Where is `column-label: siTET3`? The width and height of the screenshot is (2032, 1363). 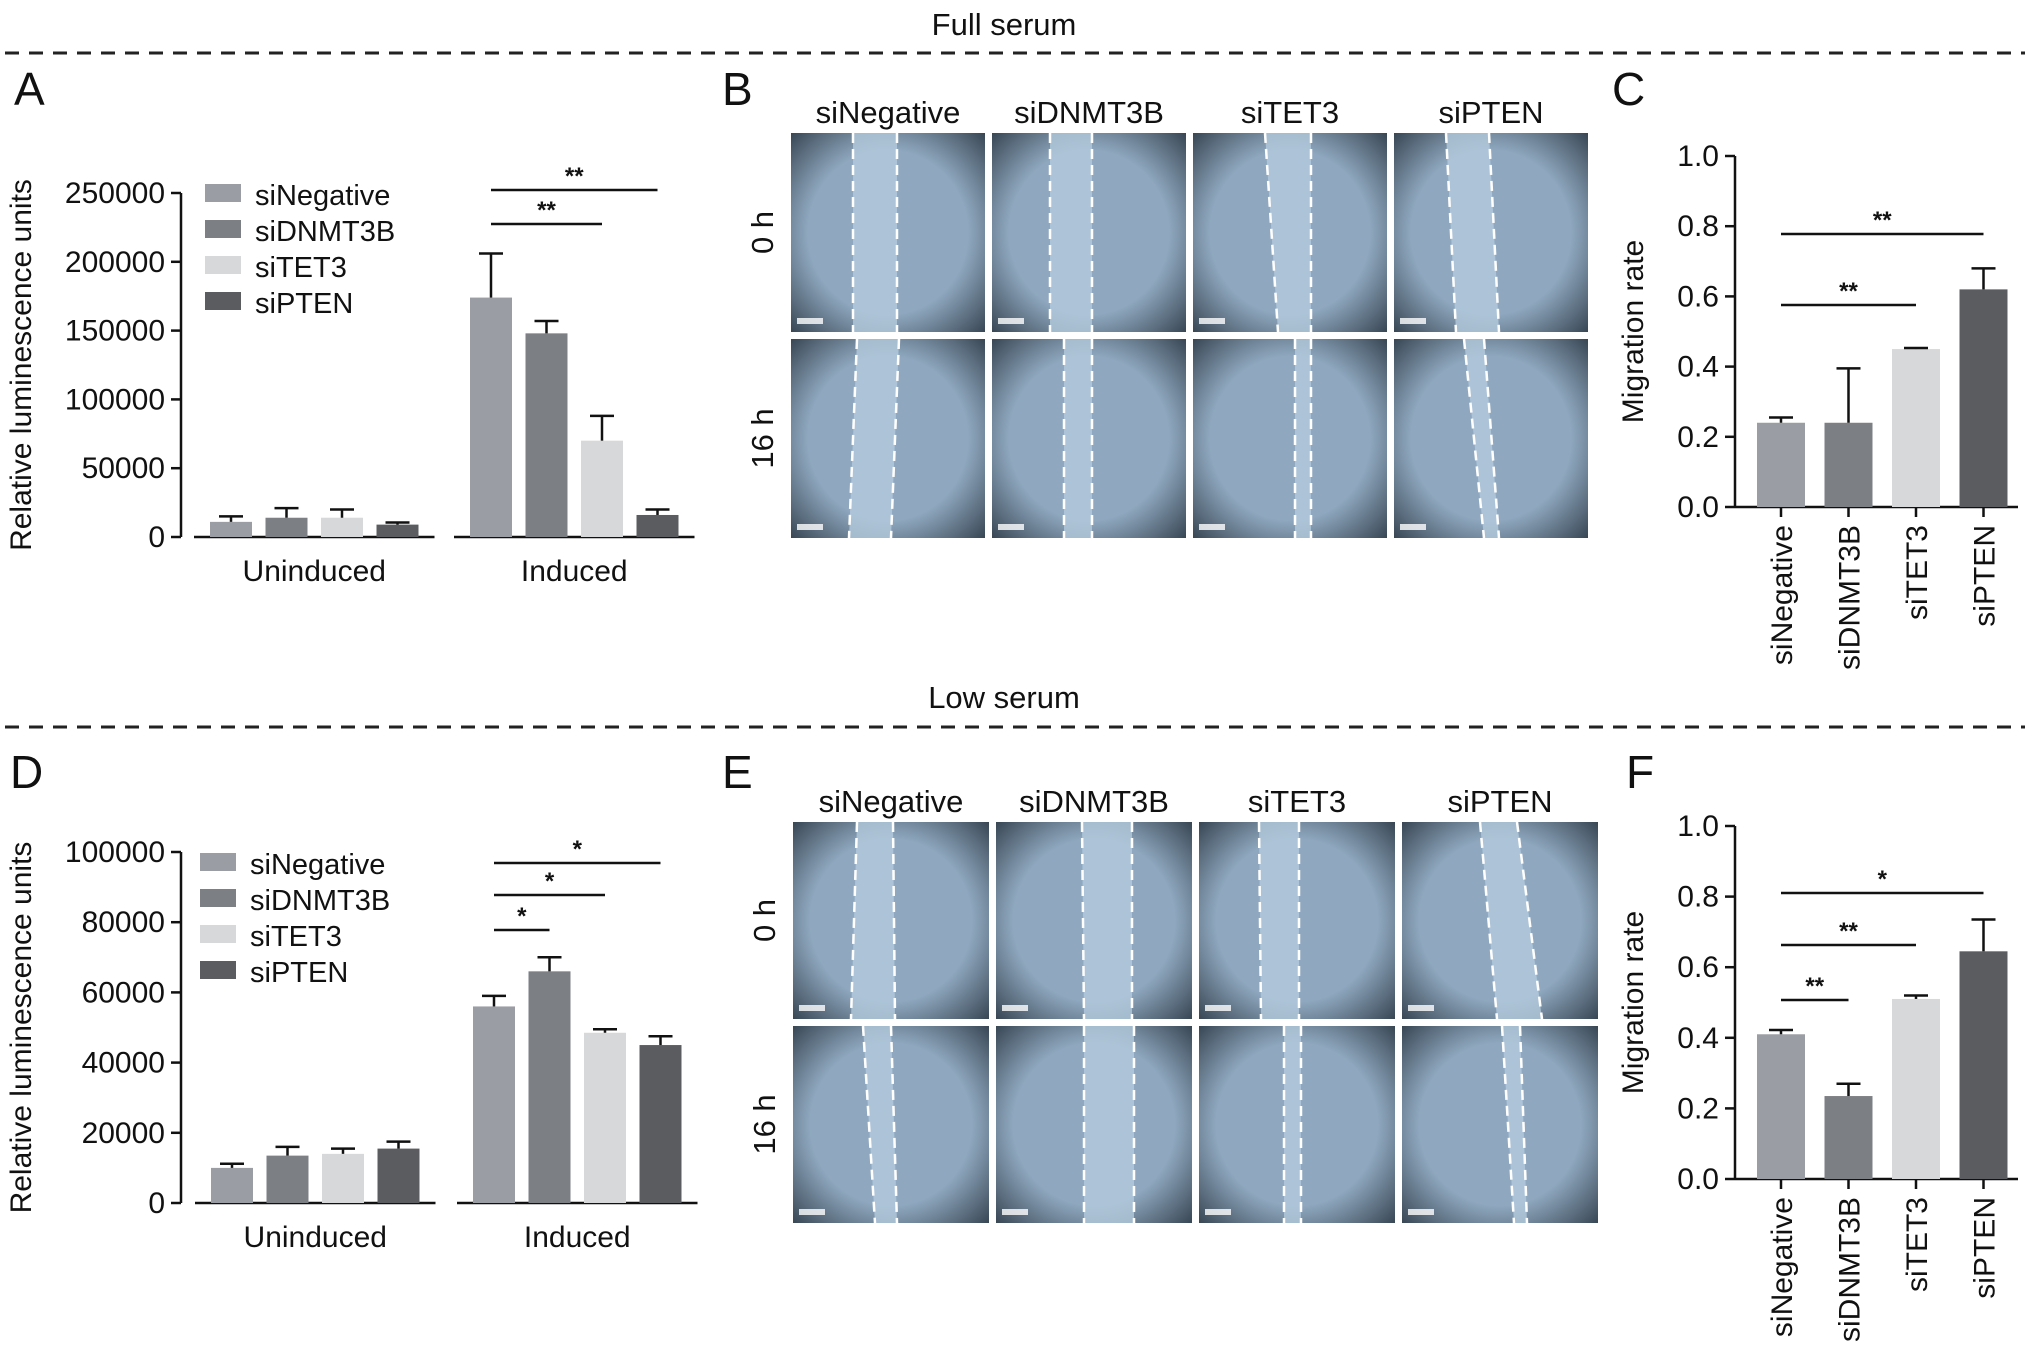 column-label: siTET3 is located at coordinates (1290, 112).